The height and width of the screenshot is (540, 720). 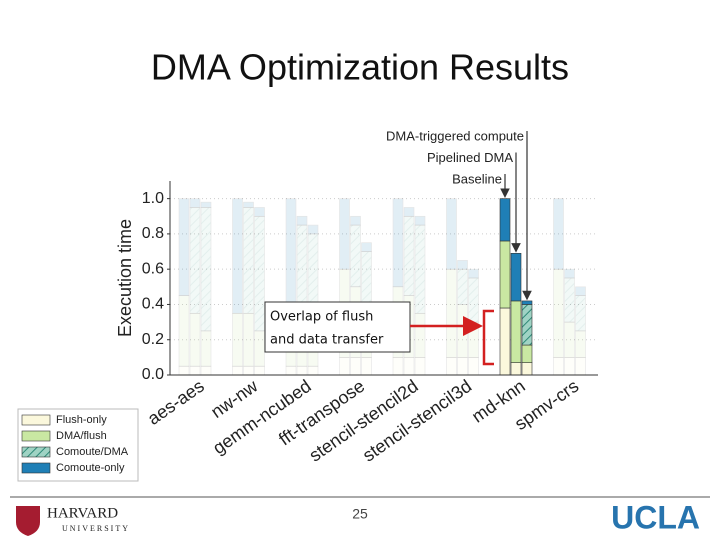 I want to click on y-axis-label: Execution time, so click(x=125, y=278).